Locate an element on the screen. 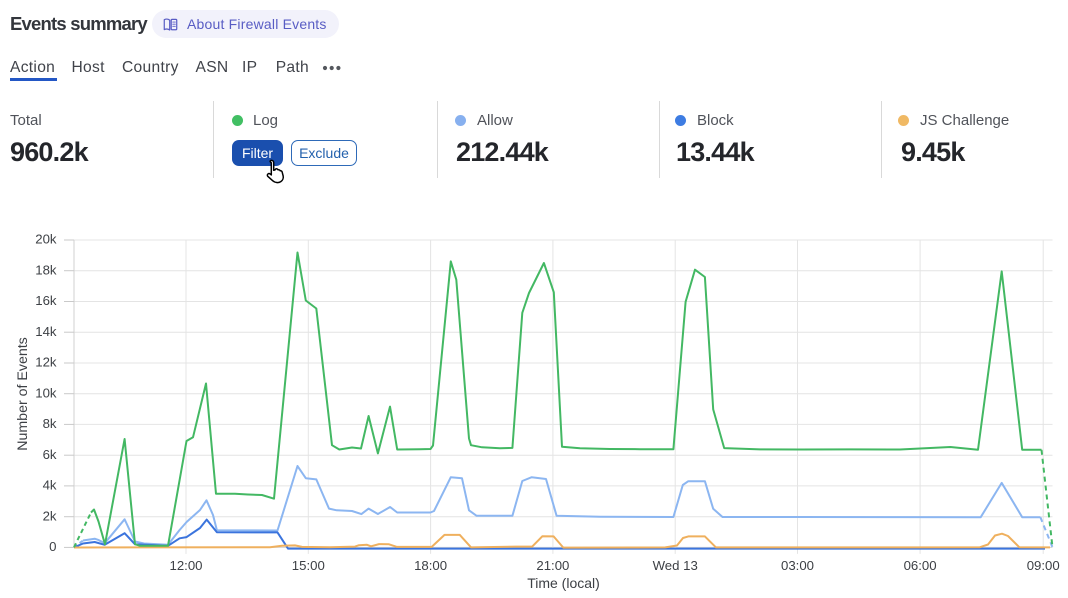 The image size is (1068, 598). svg-text: 12k is located at coordinates (46, 362).